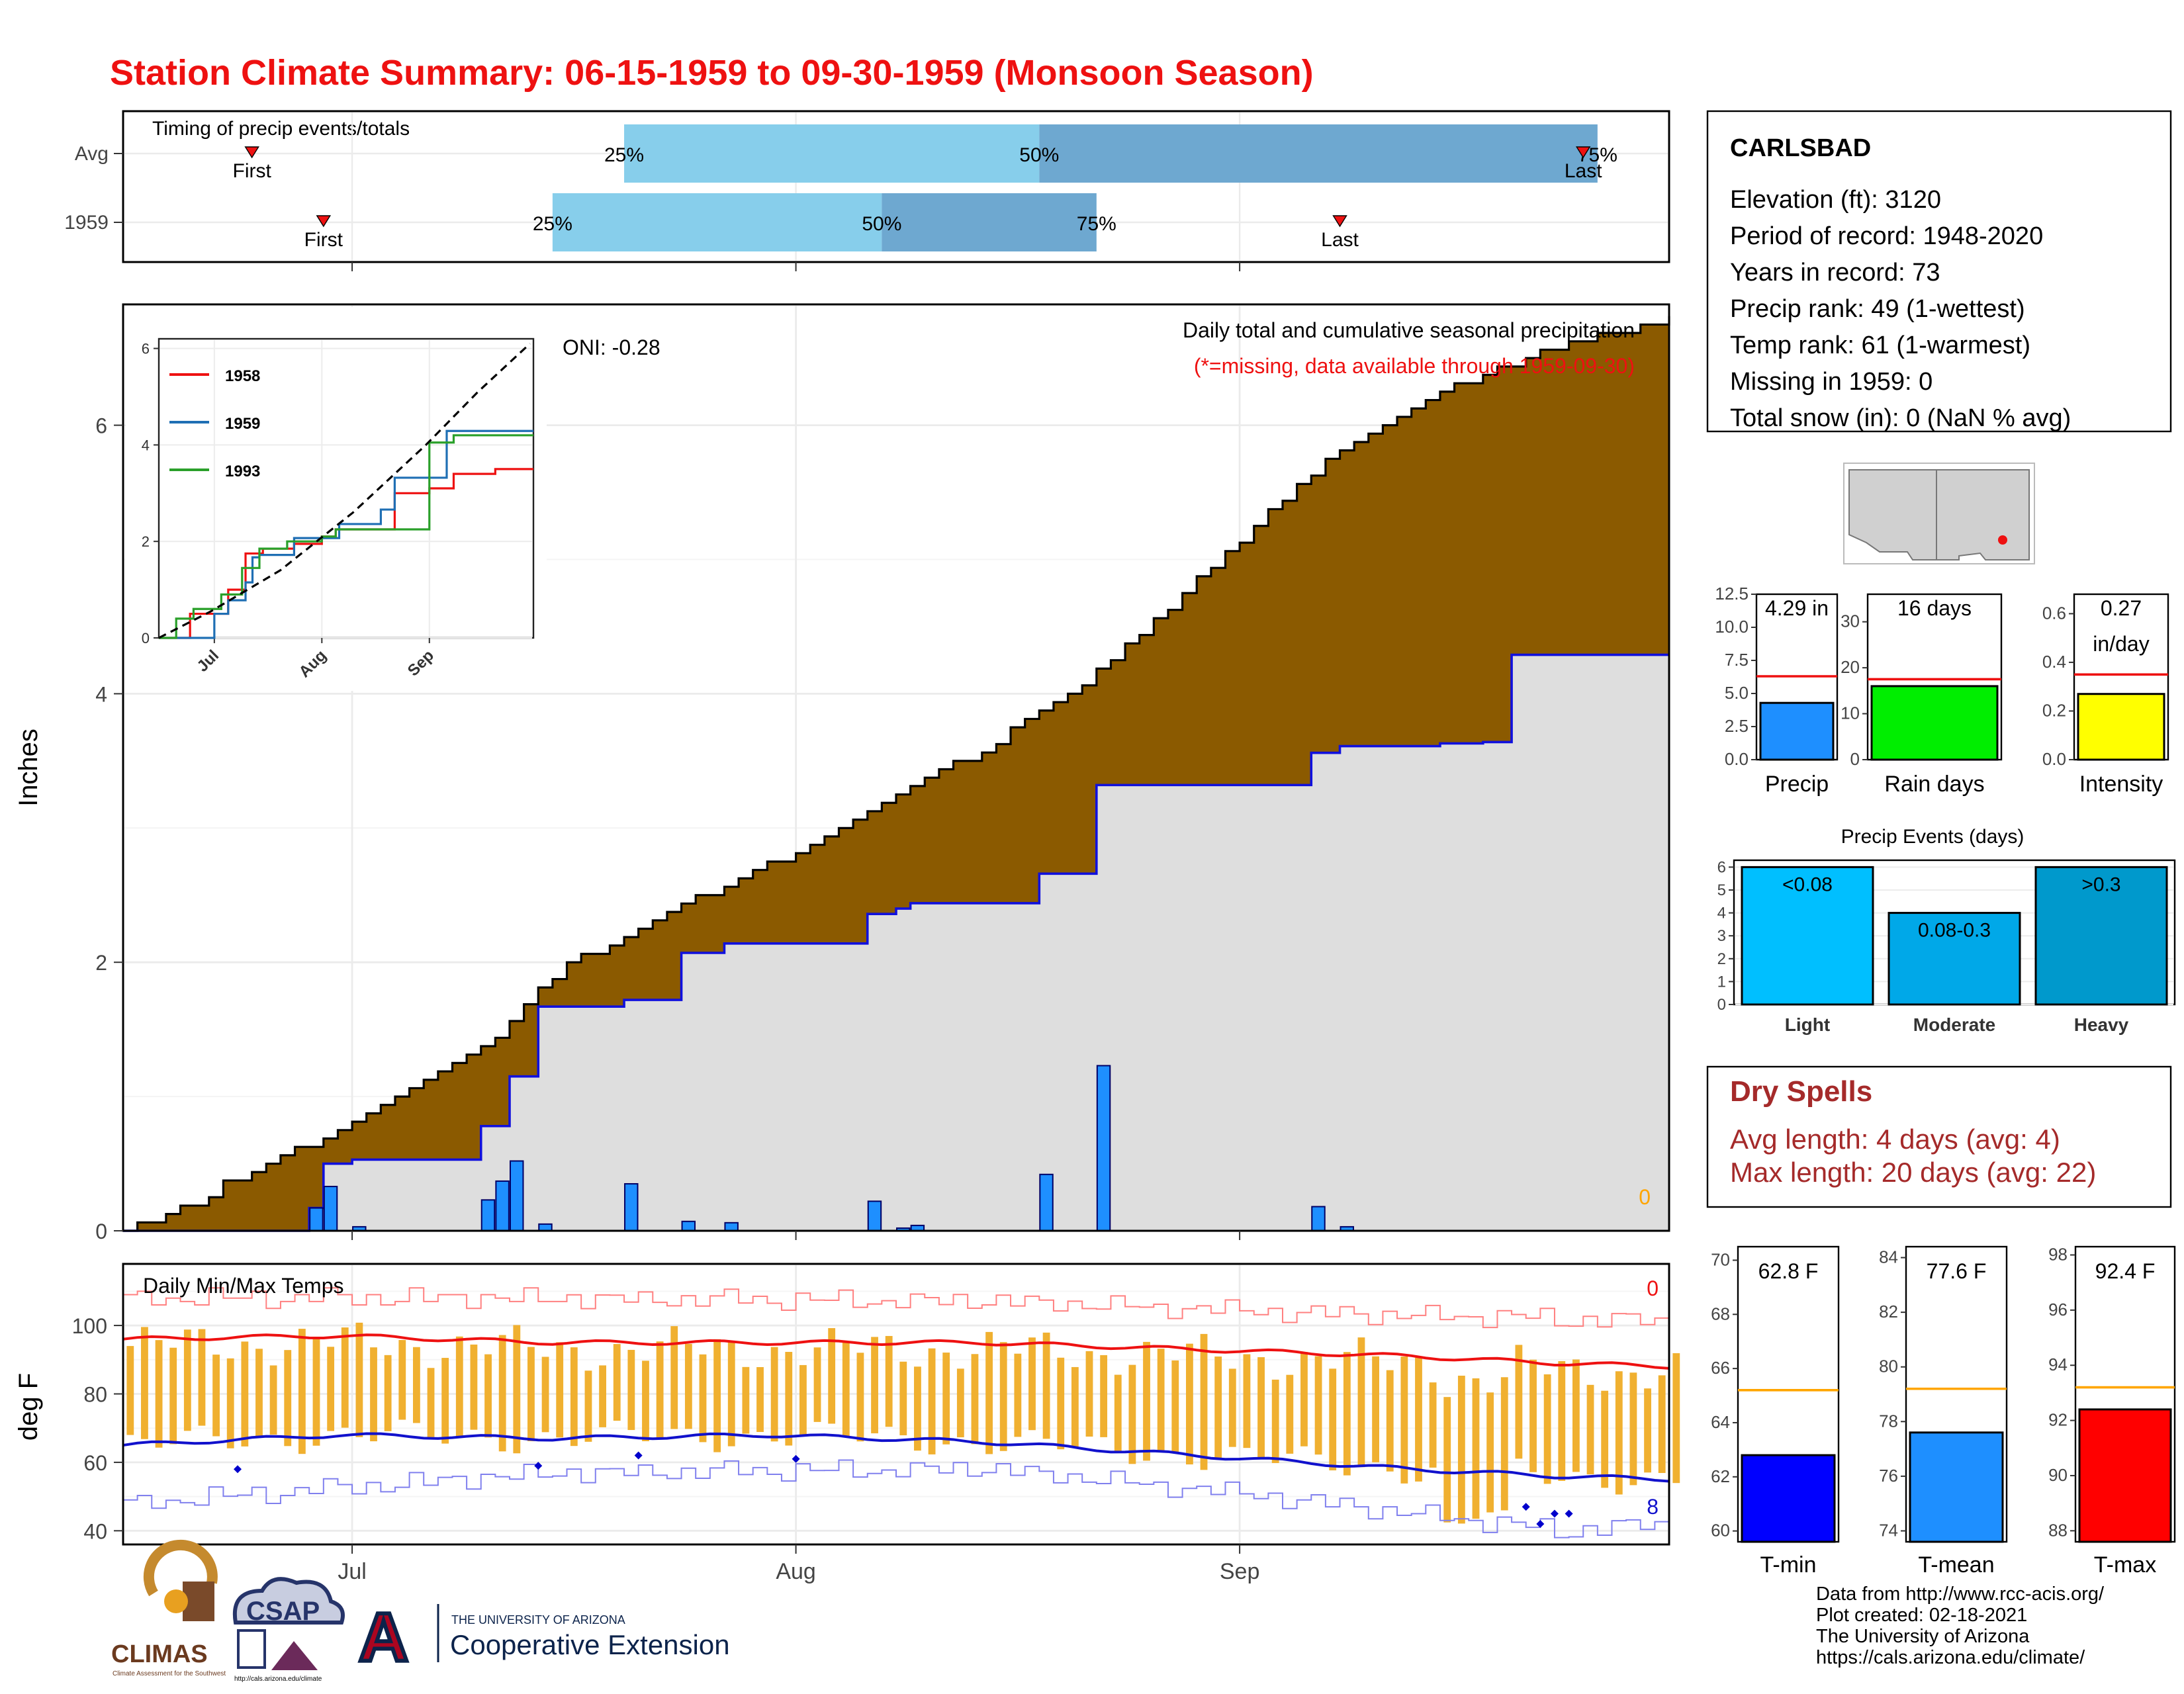 The height and width of the screenshot is (1694, 2184). Describe the element at coordinates (1096, 224) in the screenshot. I see `timing-q75-label: 75%` at that location.